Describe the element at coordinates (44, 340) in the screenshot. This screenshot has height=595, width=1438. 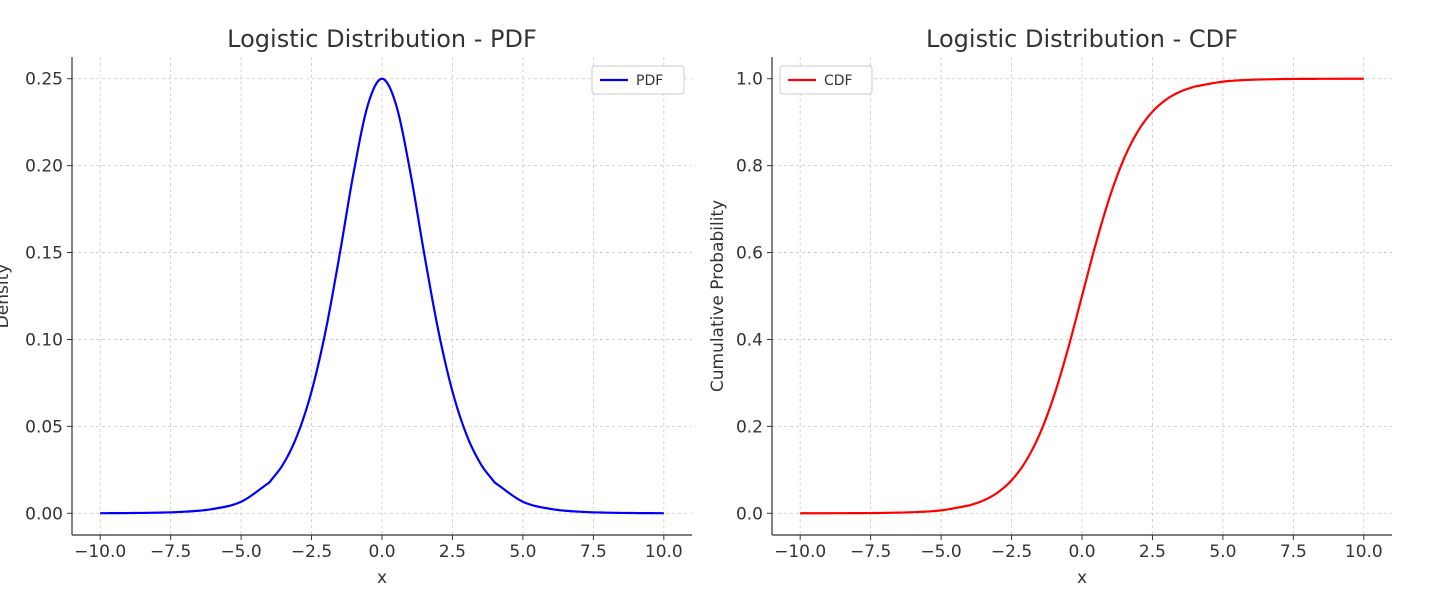
I see `y-tick-label: 0.10` at that location.